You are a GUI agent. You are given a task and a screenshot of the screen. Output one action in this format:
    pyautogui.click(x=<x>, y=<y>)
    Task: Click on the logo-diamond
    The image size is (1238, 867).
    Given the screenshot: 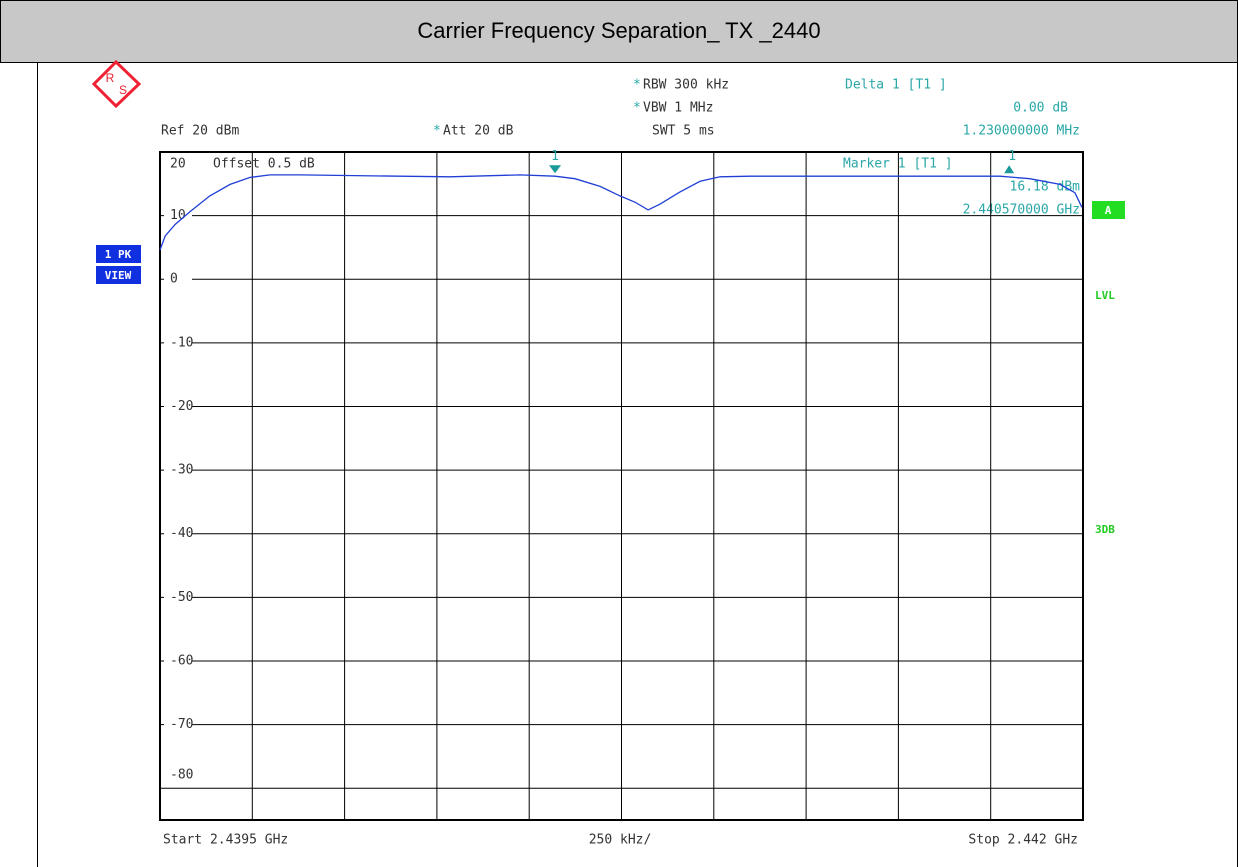 What is the action you would take?
    pyautogui.click(x=116, y=84)
    